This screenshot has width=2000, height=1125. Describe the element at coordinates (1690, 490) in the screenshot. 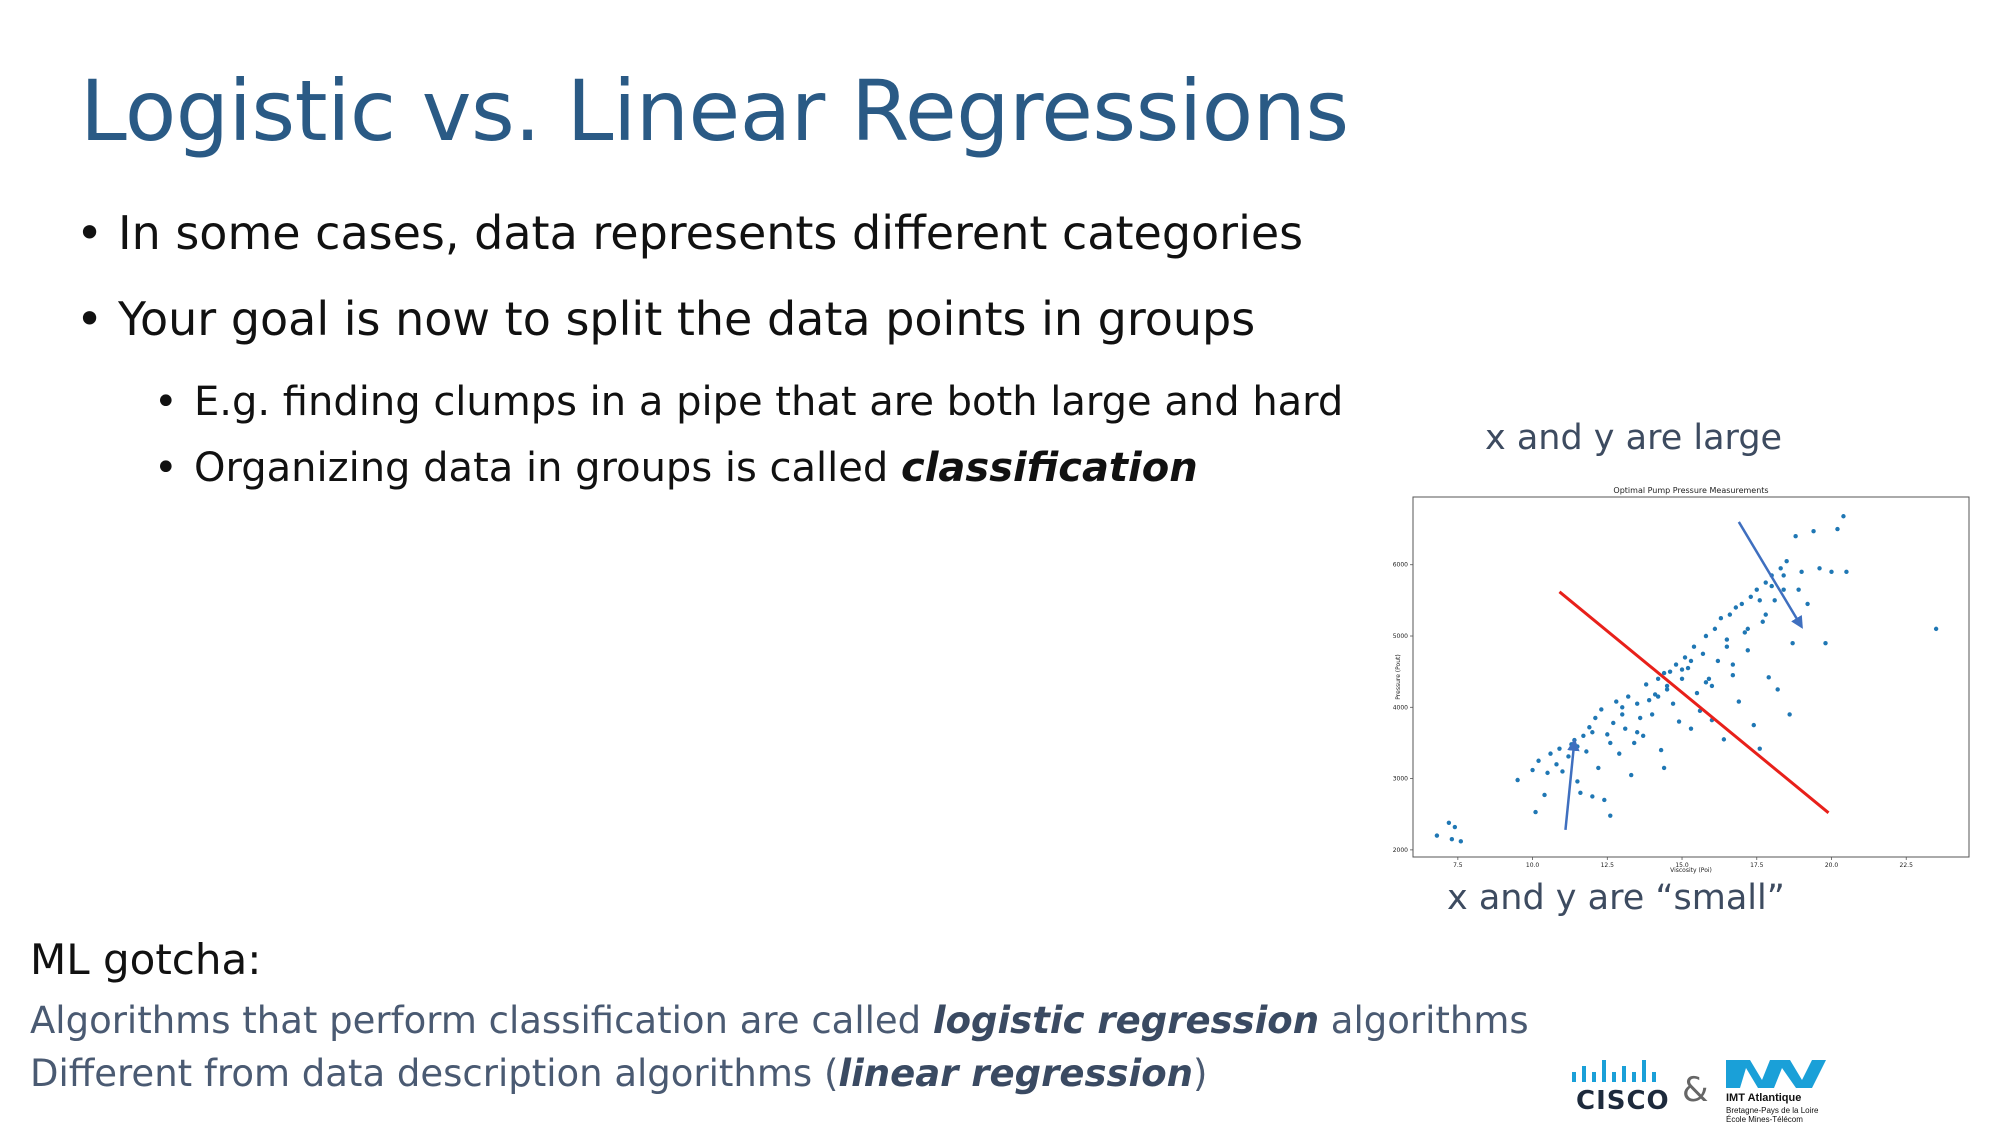

I see `chart-title: Optimal Pump Pressure Measurements` at that location.